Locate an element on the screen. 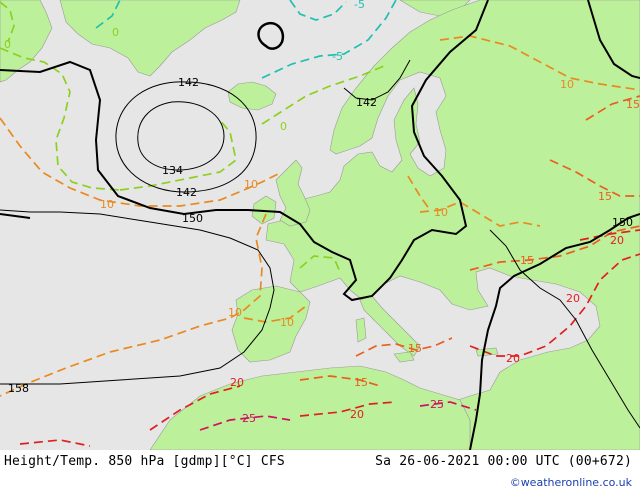  temp-contour-20-africa-mid is located at coordinates (348, 409).